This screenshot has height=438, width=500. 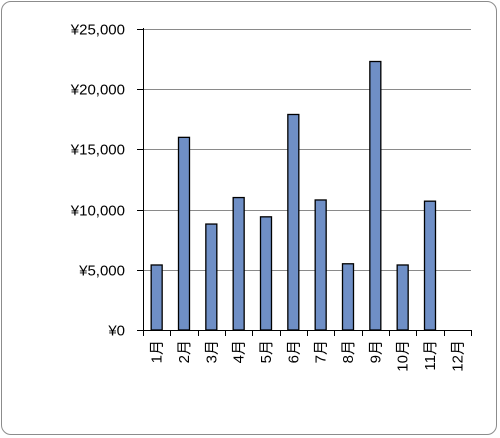 What do you see at coordinates (308, 356) in the screenshot?
I see `x-tick-labels: 1月 2月 3月 4月 5月 6月 7月 8月 9月 10月 11月 12月` at bounding box center [308, 356].